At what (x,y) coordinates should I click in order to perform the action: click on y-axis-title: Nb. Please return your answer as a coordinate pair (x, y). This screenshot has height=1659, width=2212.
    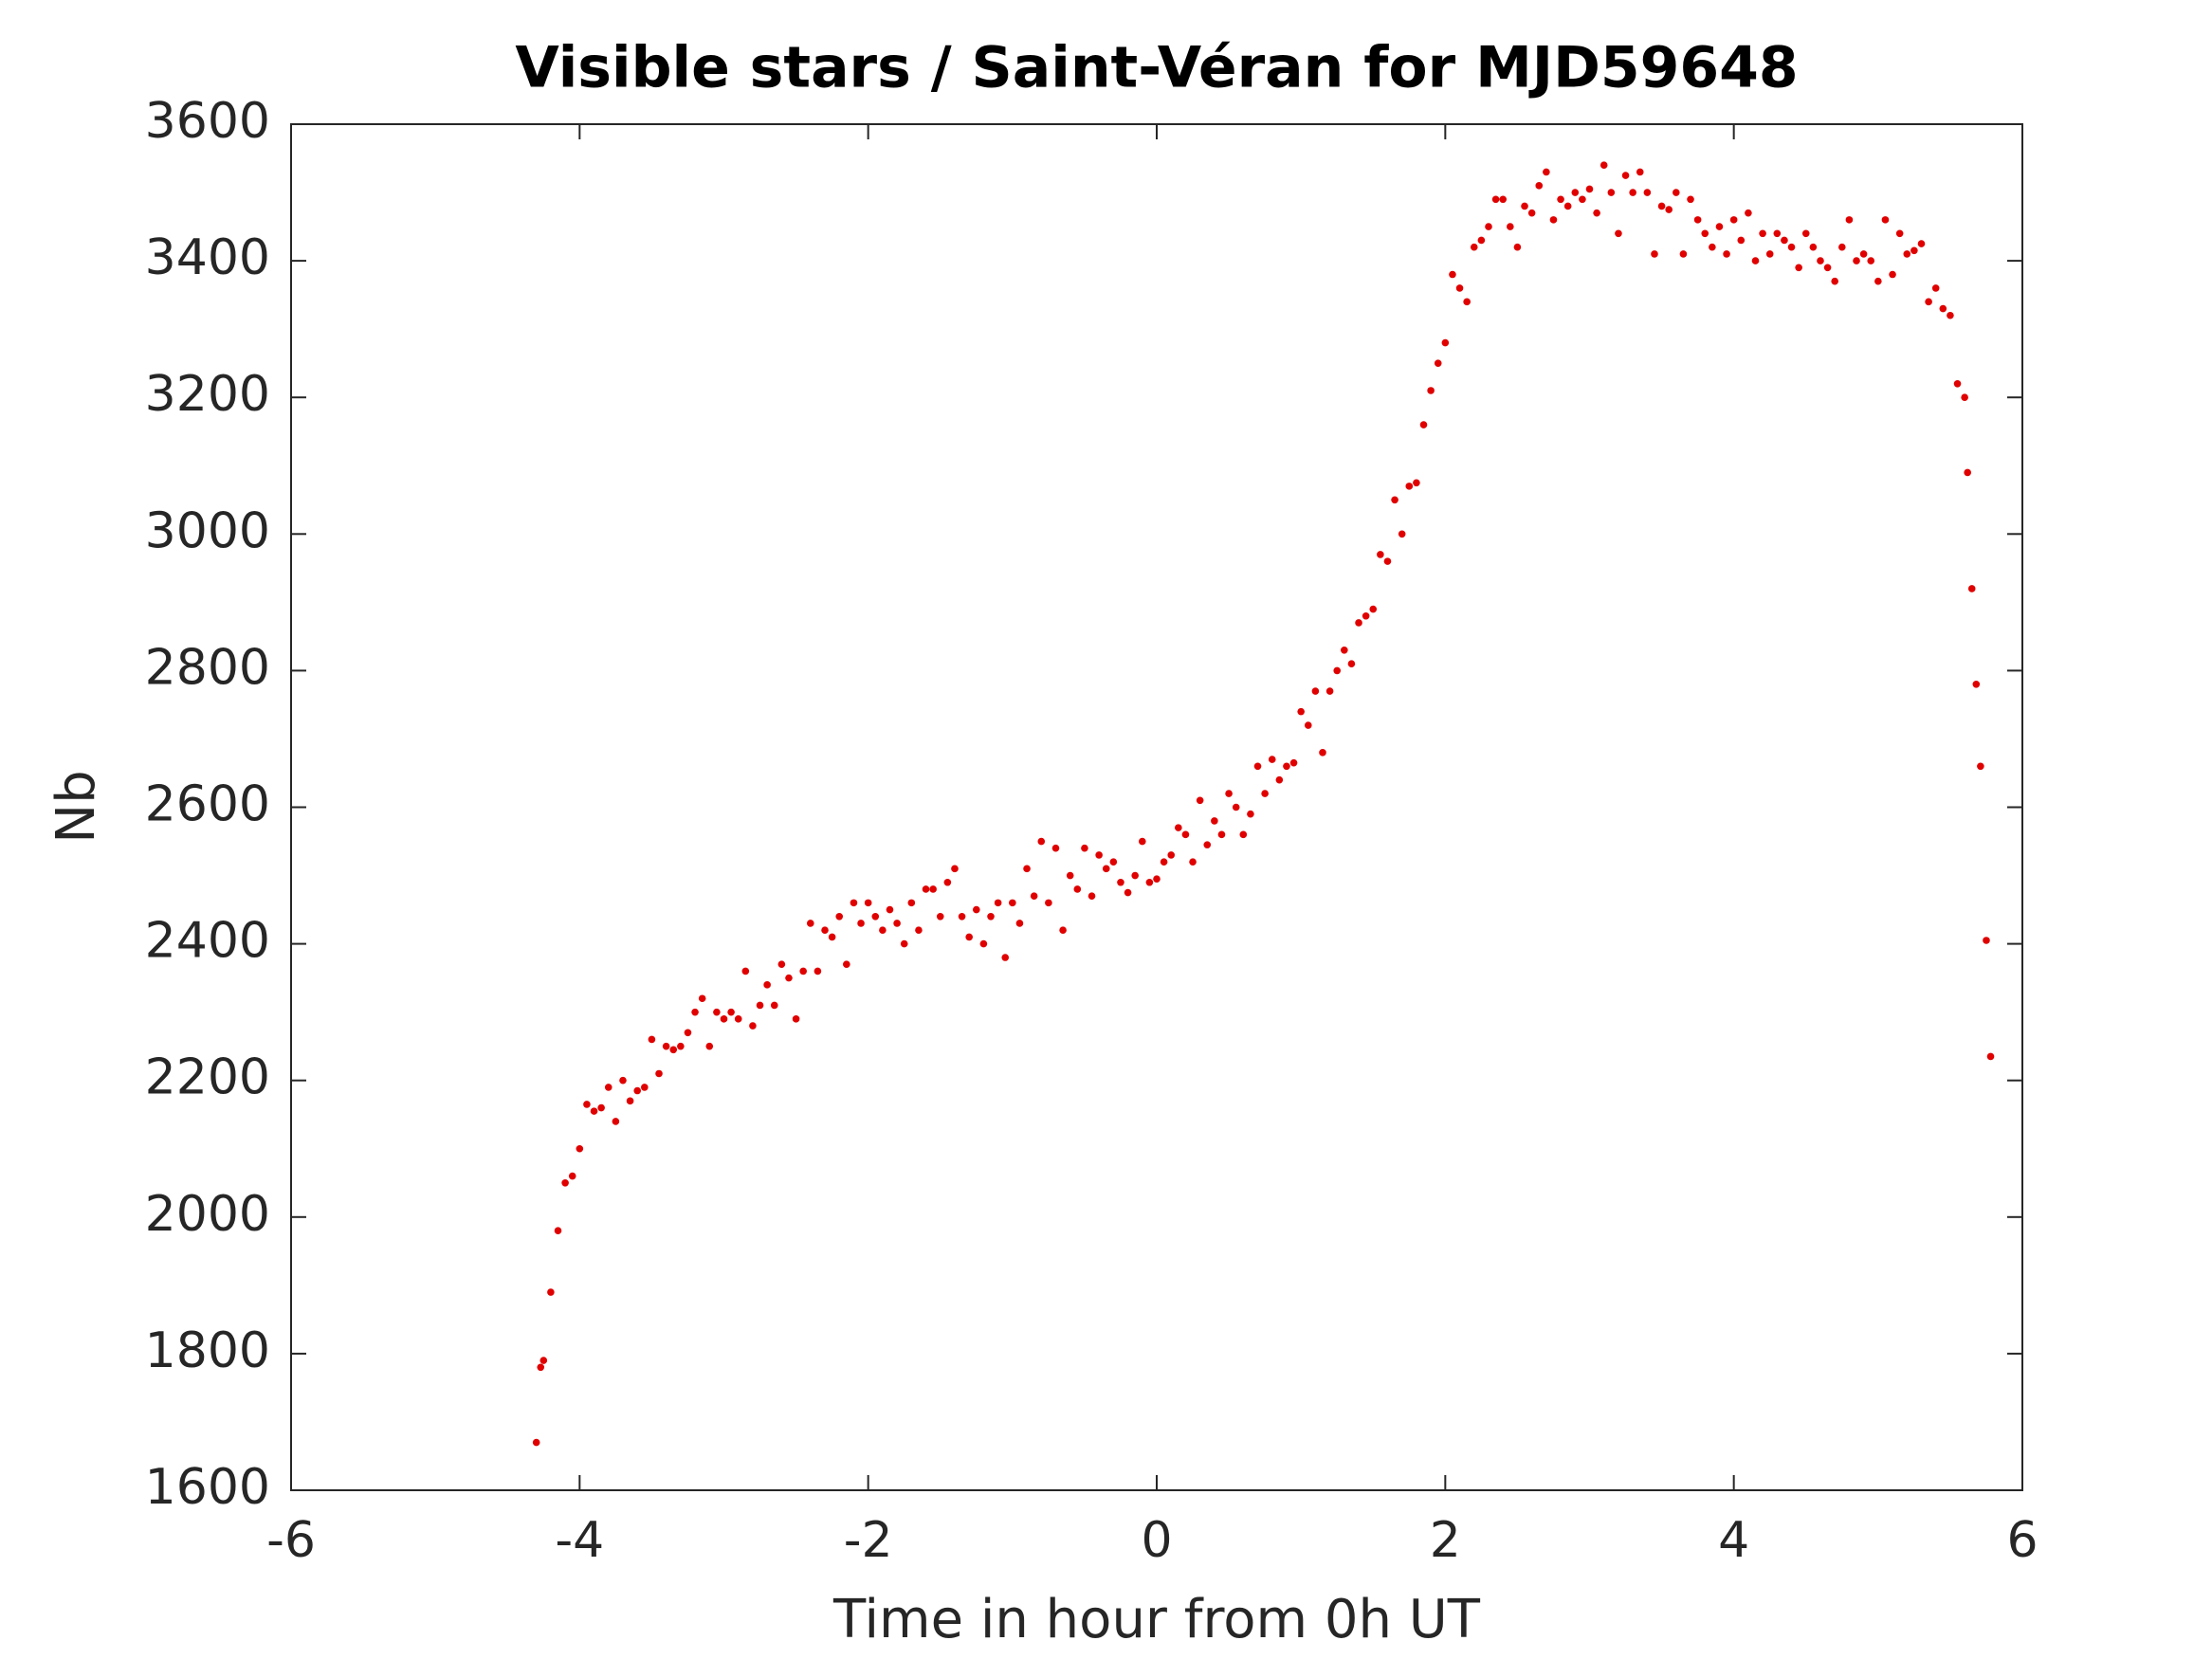
    Looking at the image, I should click on (76, 806).